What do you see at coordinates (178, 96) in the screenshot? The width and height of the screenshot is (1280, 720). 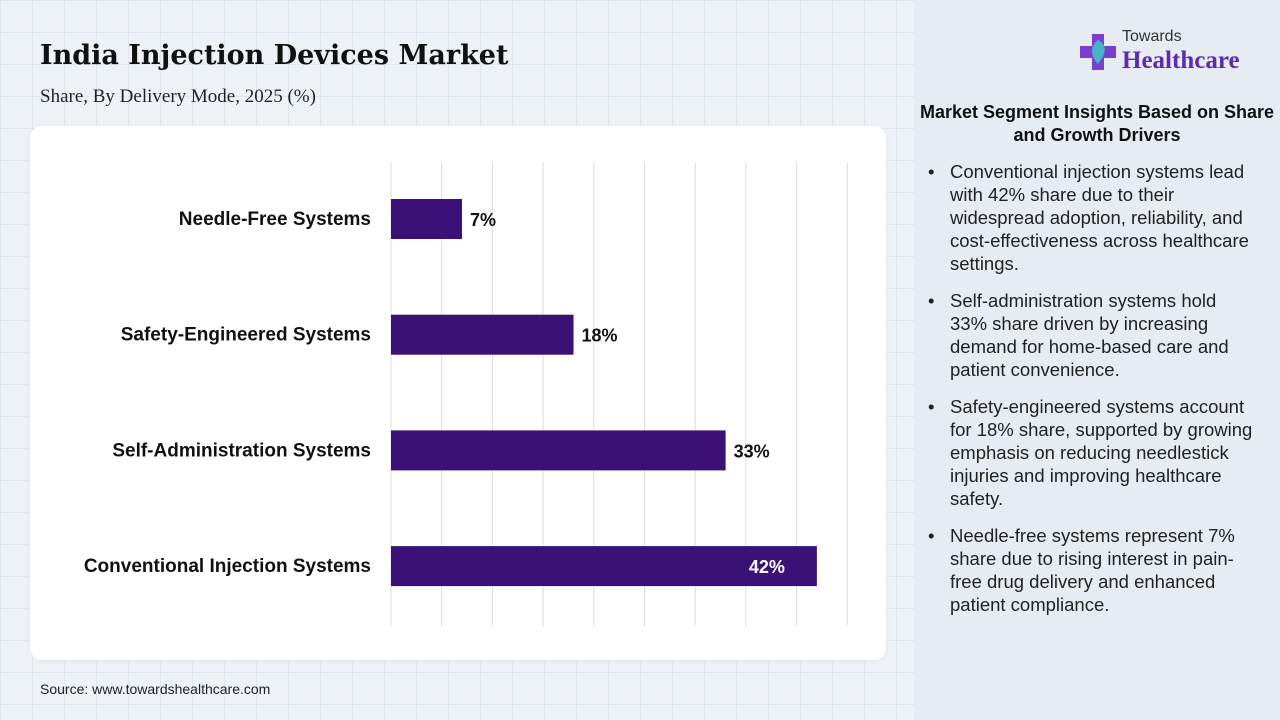 I see `chart-subtitle: Share, By Delivery Mode, 2025 (%)` at bounding box center [178, 96].